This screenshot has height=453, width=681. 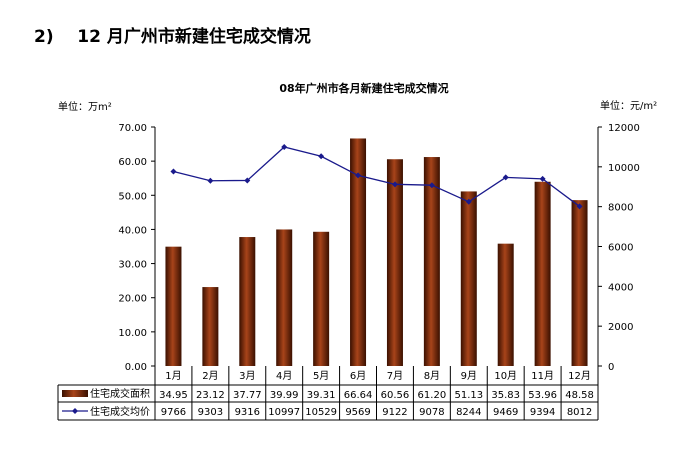 What do you see at coordinates (358, 175) in the screenshot?
I see `price-point-6月` at bounding box center [358, 175].